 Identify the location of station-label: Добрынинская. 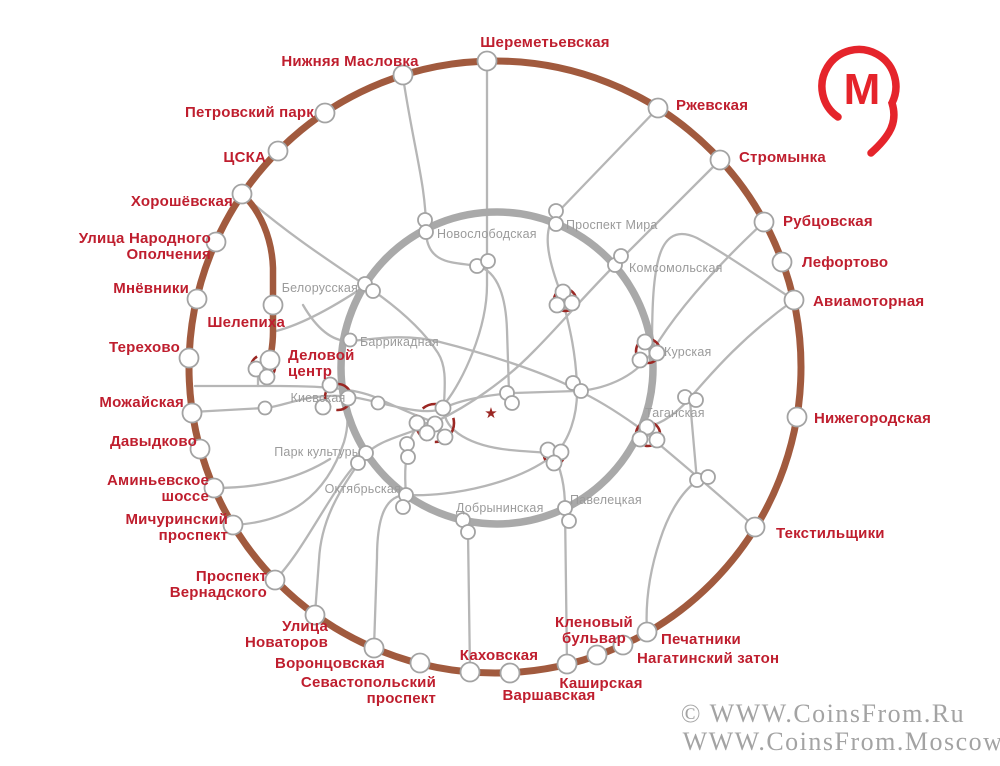
(500, 508).